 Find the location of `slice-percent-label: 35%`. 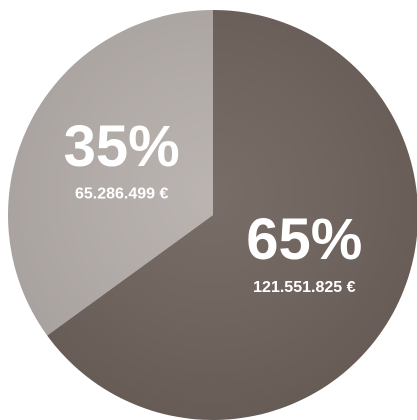

slice-percent-label: 35% is located at coordinates (122, 146).